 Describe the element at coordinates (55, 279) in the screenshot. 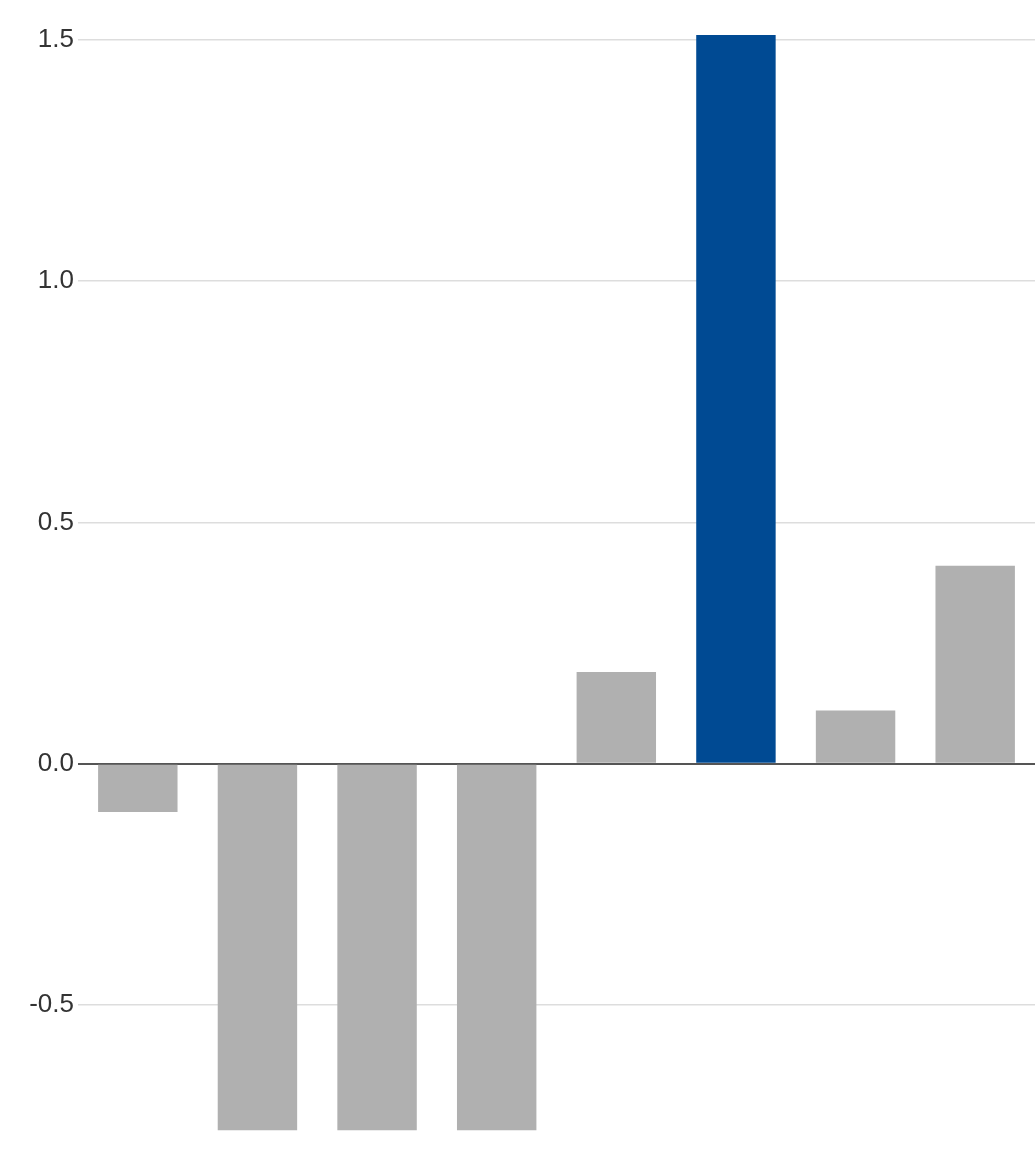

I see `y-tick-label: 1.0` at that location.